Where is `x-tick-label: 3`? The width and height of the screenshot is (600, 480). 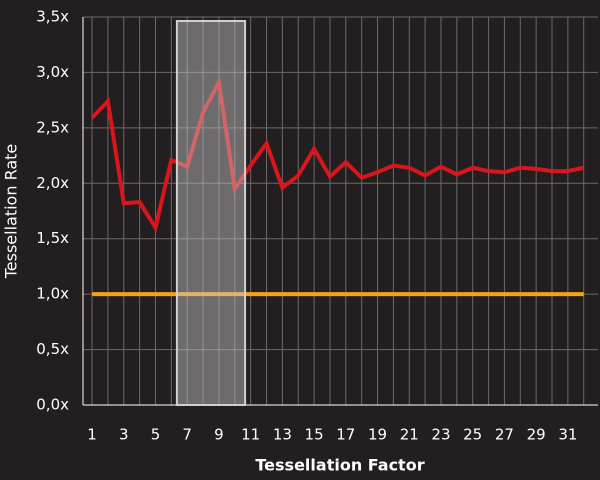
x-tick-label: 3 is located at coordinates (124, 435).